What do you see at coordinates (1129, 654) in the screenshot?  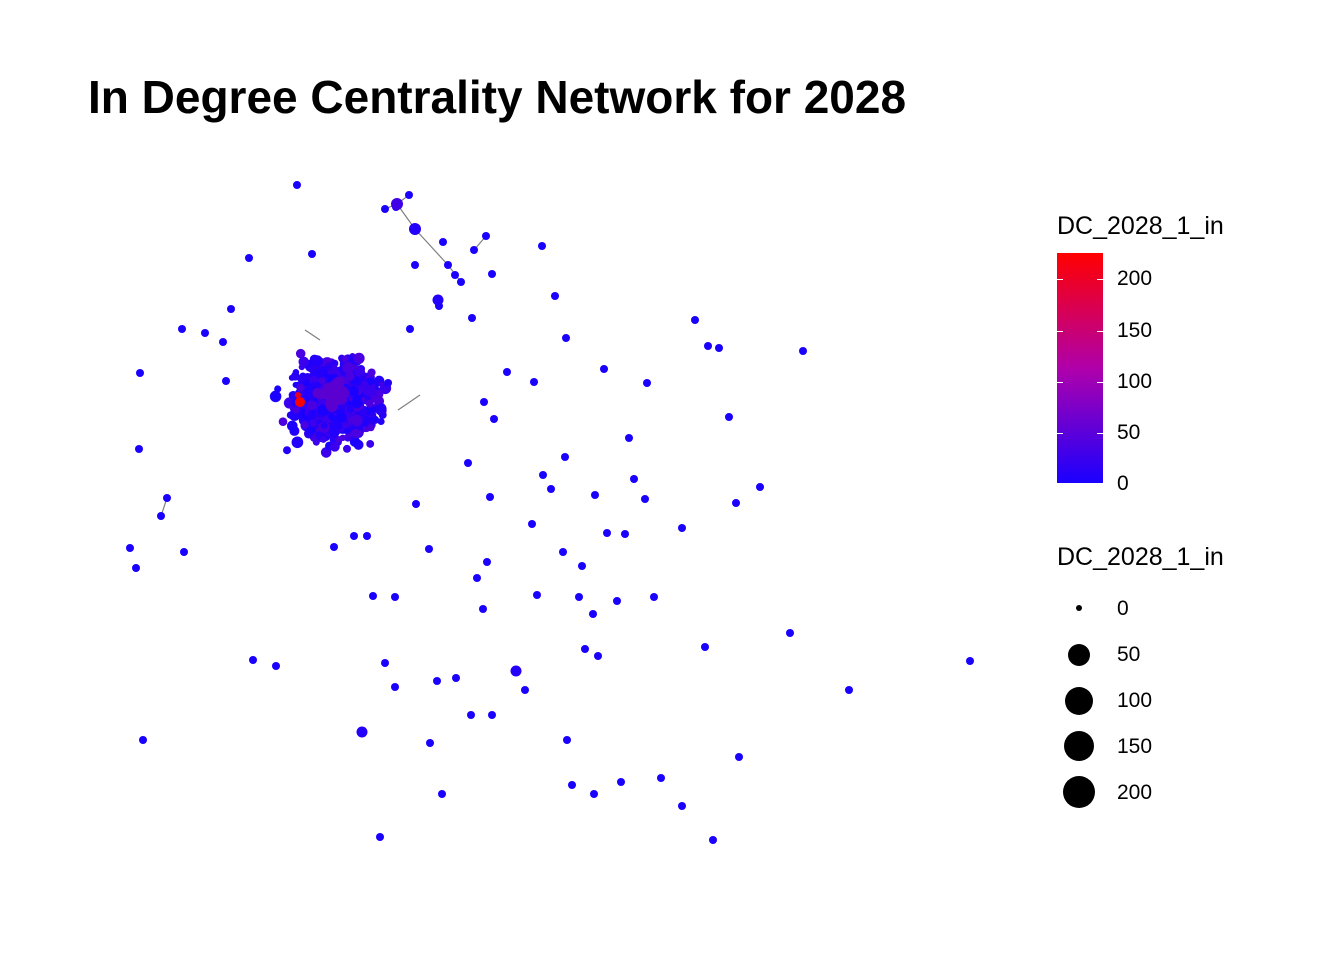 I see `size-legend-label-50: 50` at bounding box center [1129, 654].